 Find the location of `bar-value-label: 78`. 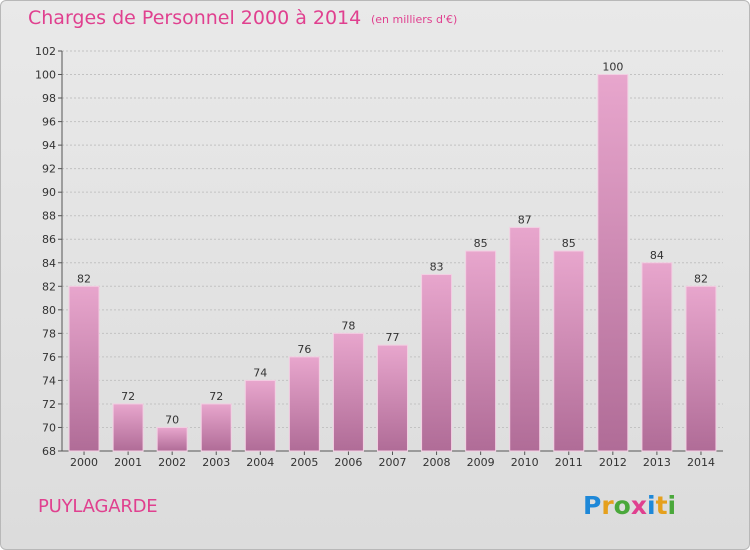

bar-value-label: 78 is located at coordinates (348, 325).